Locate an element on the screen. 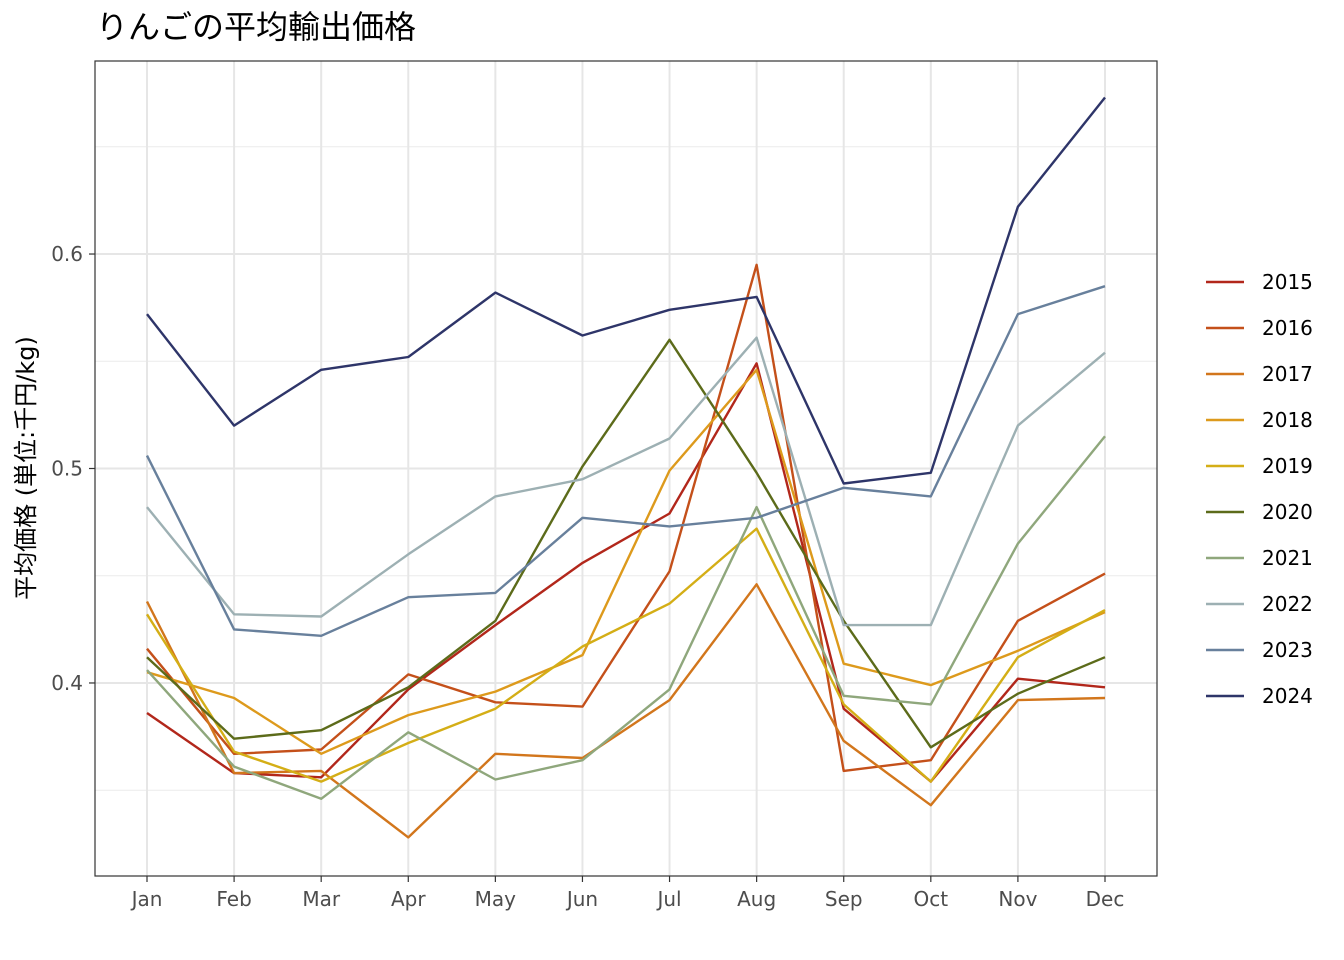  legend-label-2022: 2022 is located at coordinates (1287, 604).